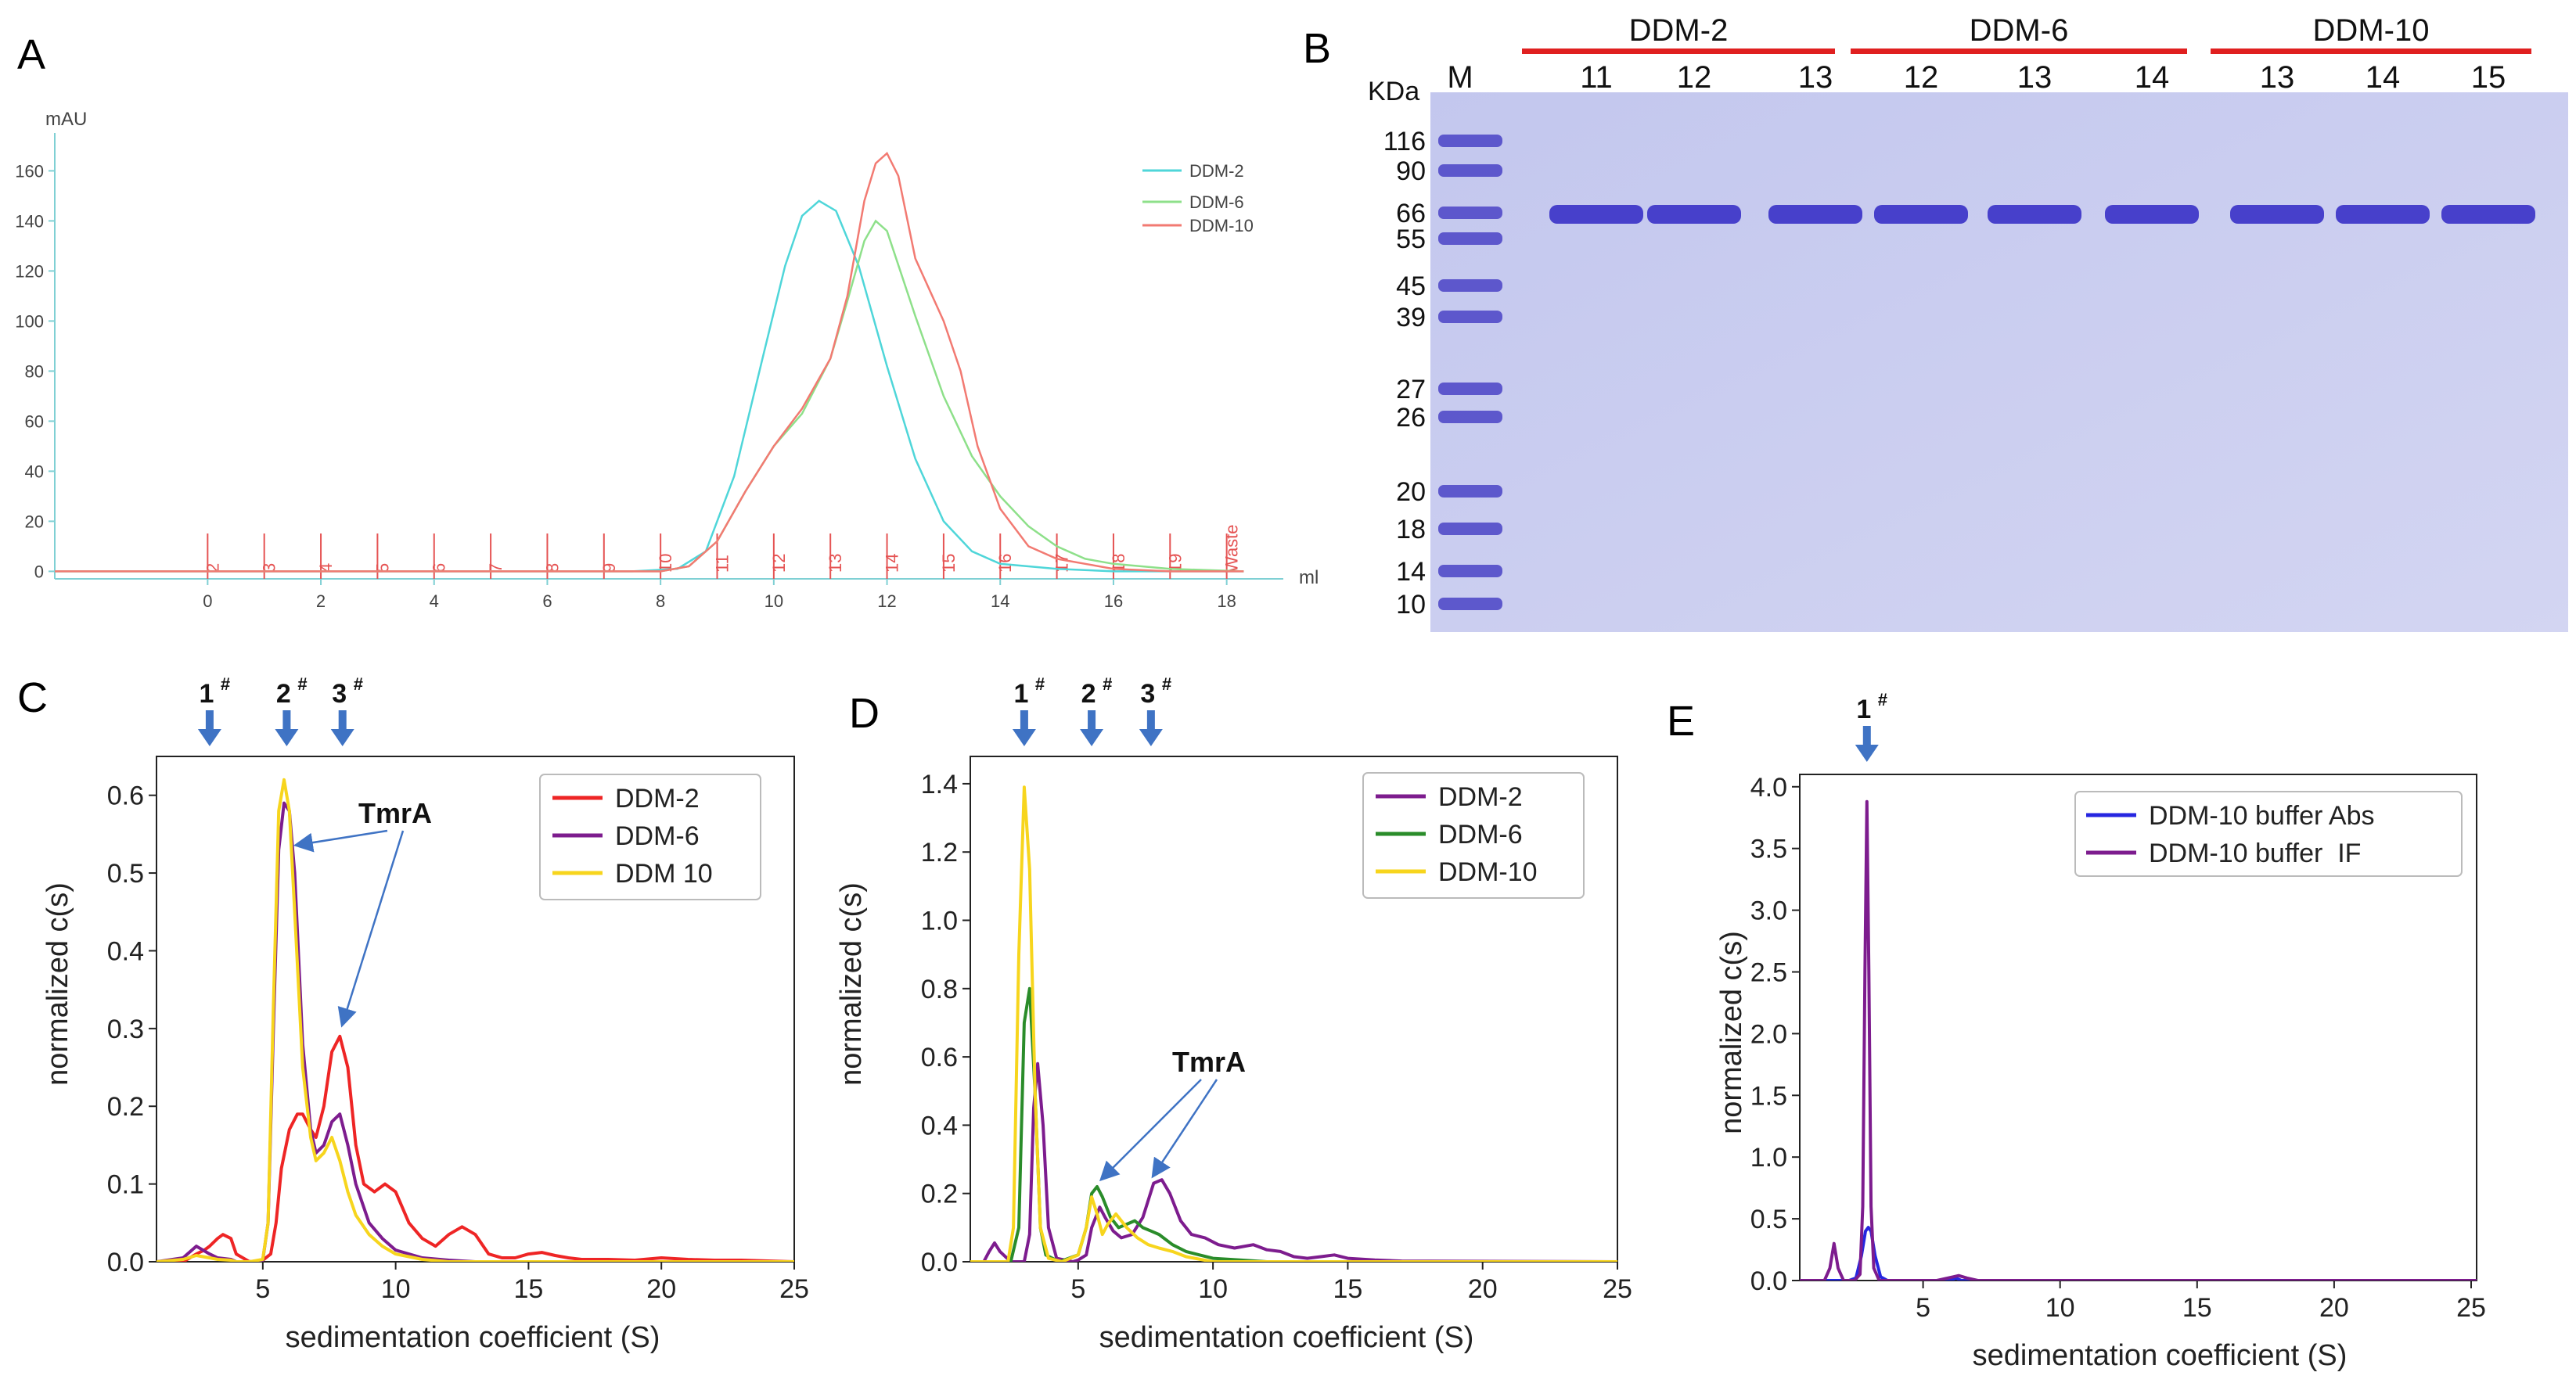 This screenshot has width=2576, height=1383. Describe the element at coordinates (1411, 171) in the screenshot. I see `gel-marker-size-label: 90` at that location.